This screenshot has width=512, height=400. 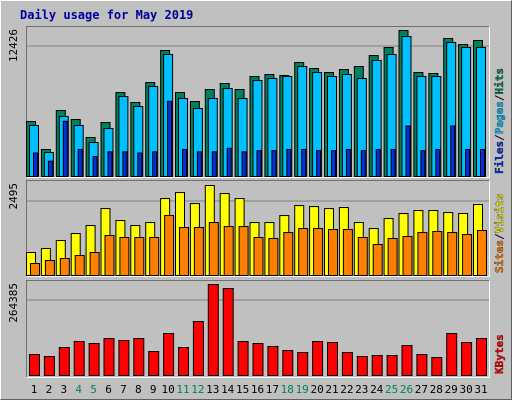 I want to click on x-tick-label: 23, so click(x=361, y=389).